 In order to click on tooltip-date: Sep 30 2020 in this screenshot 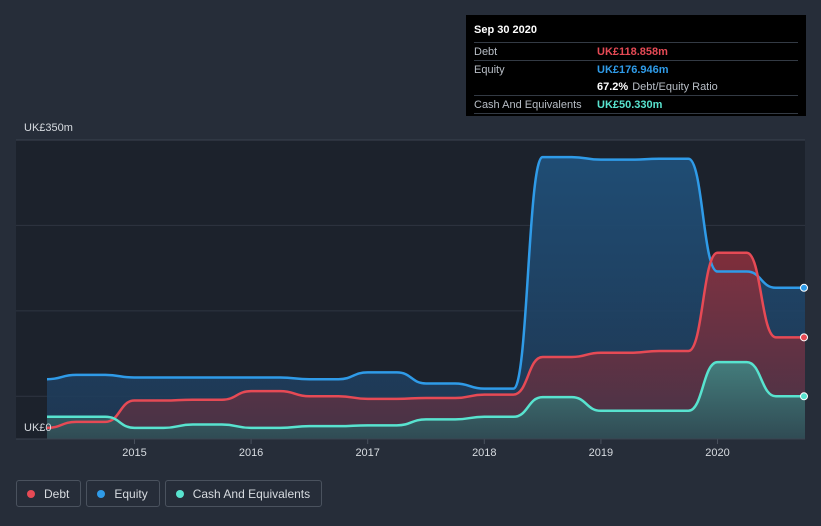, I will do `click(505, 30)`.